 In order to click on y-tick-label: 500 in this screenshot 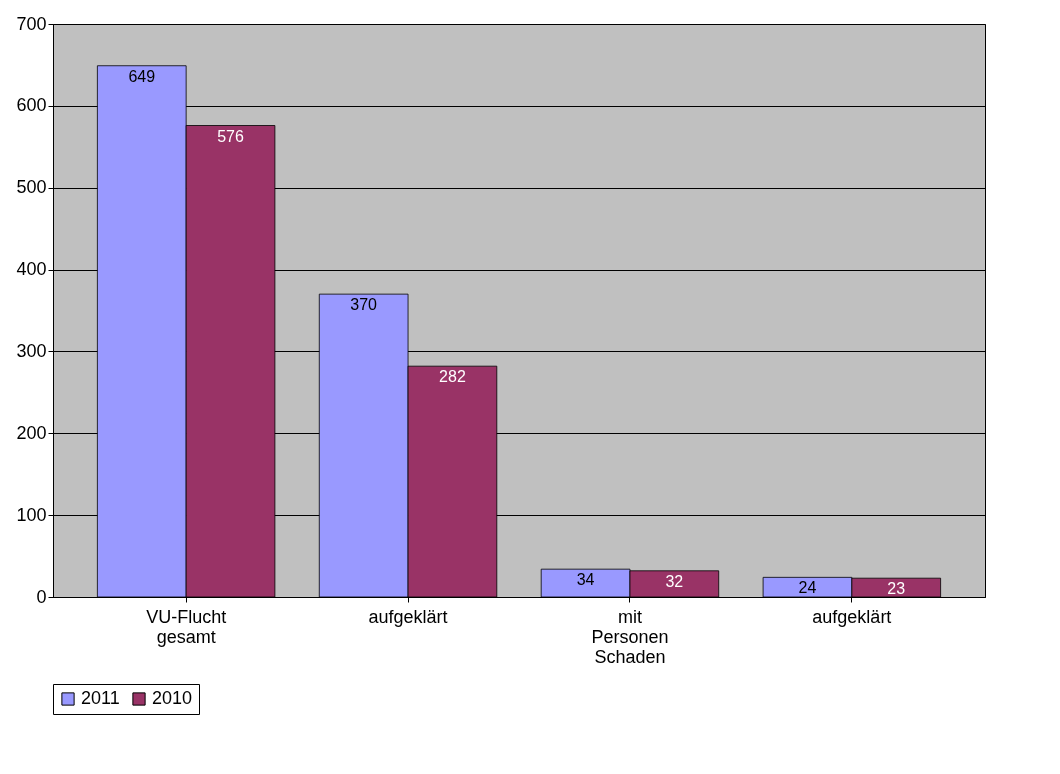, I will do `click(31, 187)`.